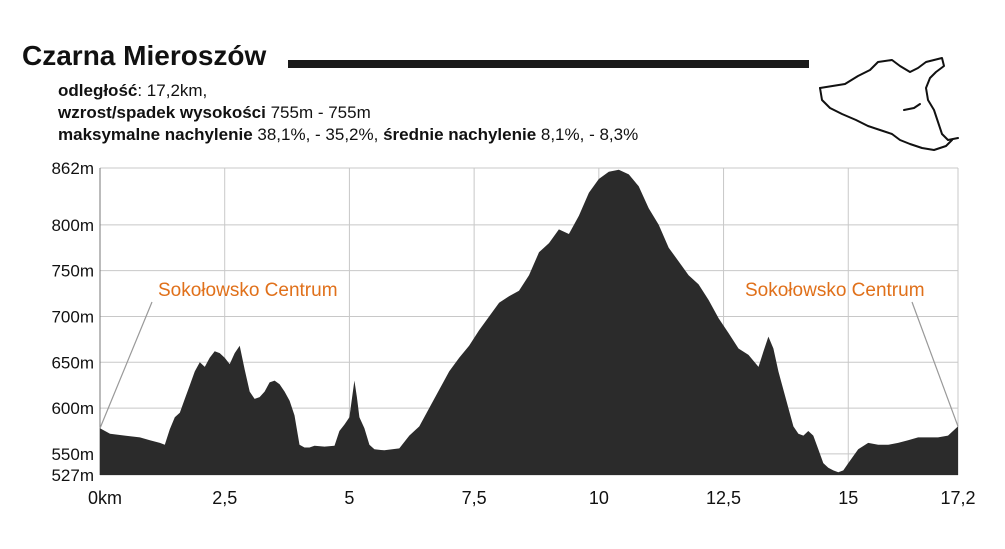  What do you see at coordinates (105, 498) in the screenshot?
I see `x-tick-label: 0km` at bounding box center [105, 498].